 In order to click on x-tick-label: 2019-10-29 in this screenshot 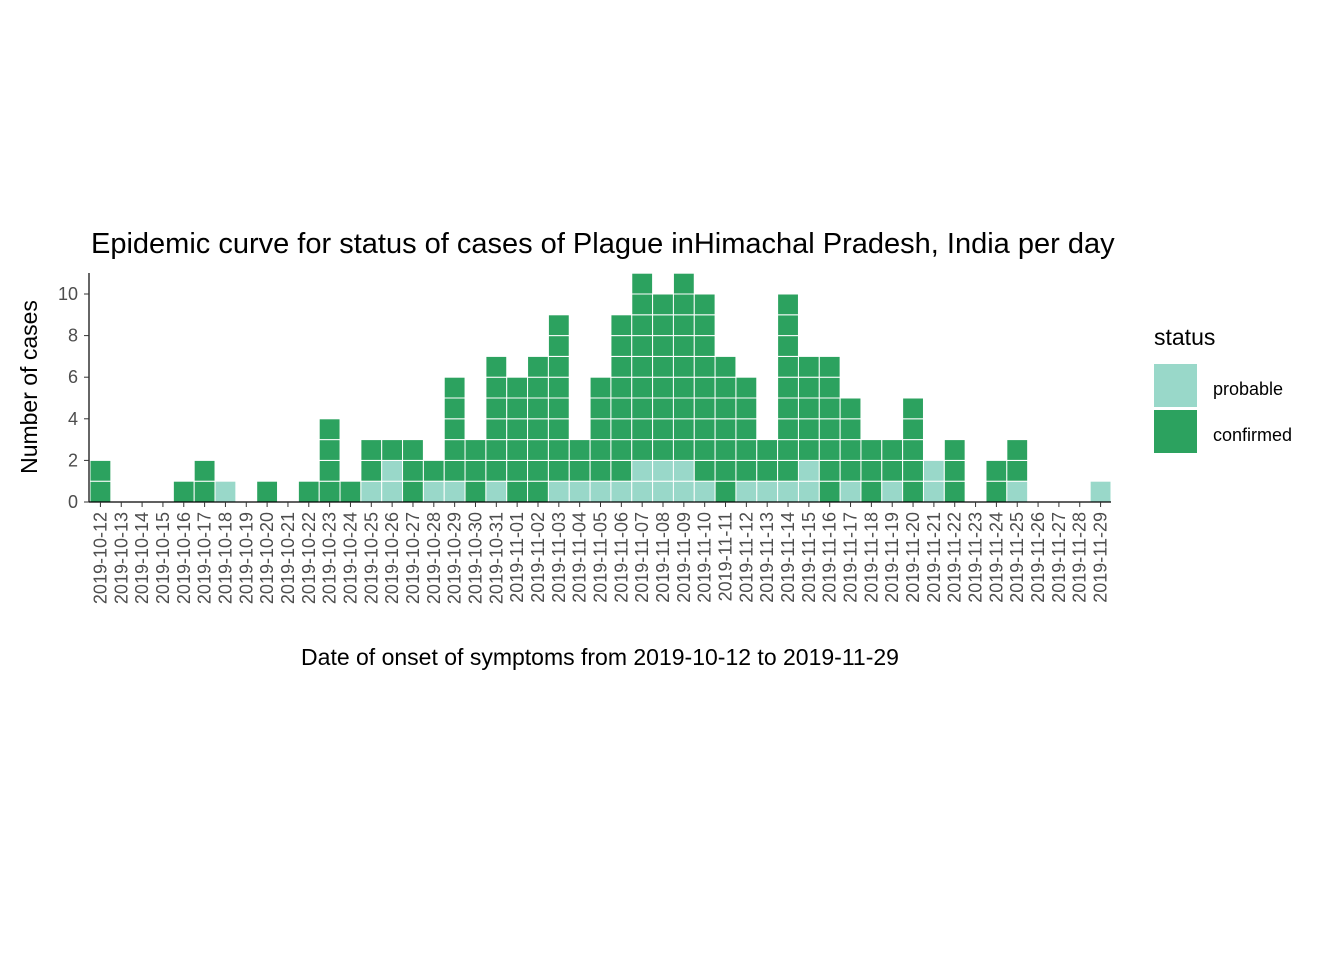, I will do `click(455, 558)`.